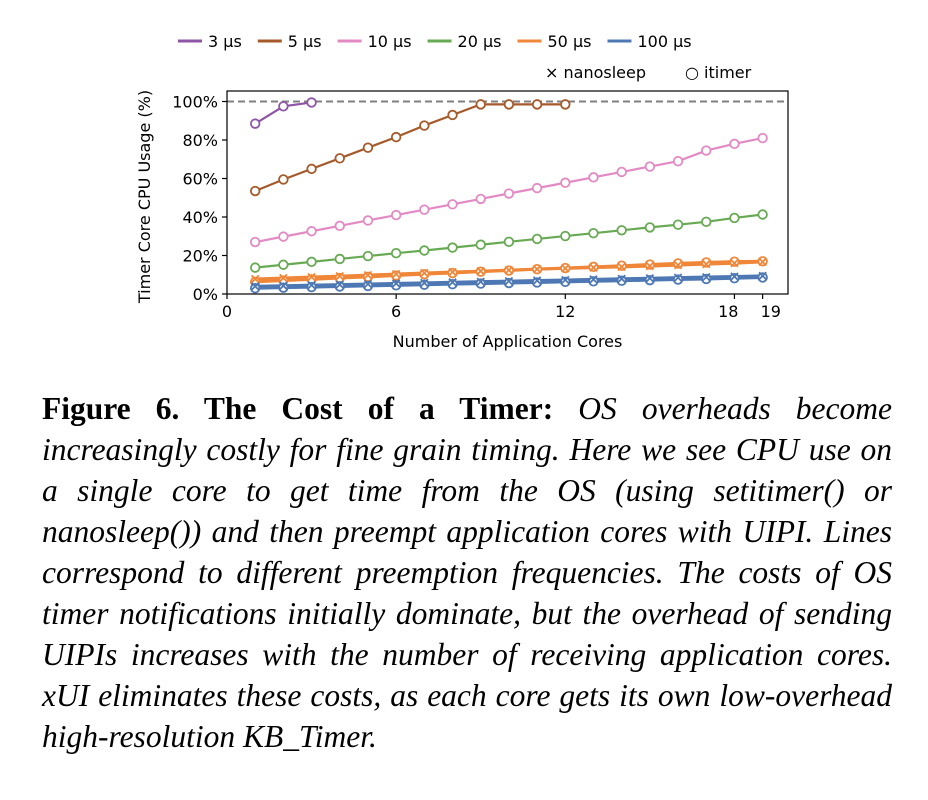 The width and height of the screenshot is (928, 800). I want to click on series-20μs, so click(508, 241).